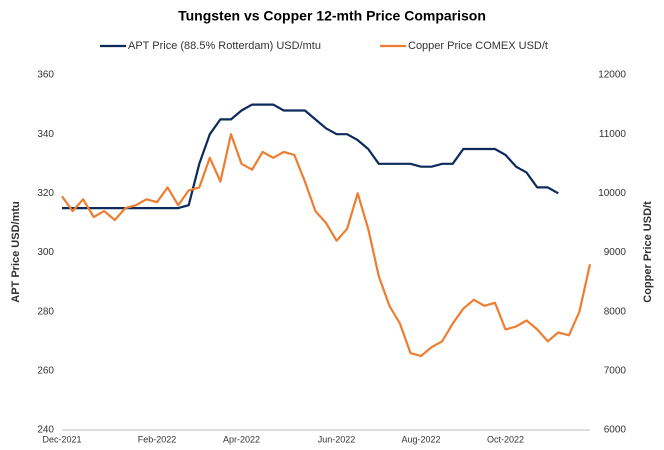  What do you see at coordinates (61, 439) in the screenshot?
I see `x-tick-label: Dec-2021` at bounding box center [61, 439].